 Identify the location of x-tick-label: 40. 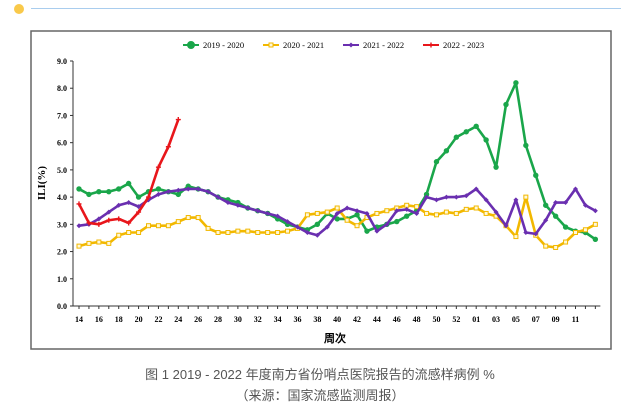
(337, 319).